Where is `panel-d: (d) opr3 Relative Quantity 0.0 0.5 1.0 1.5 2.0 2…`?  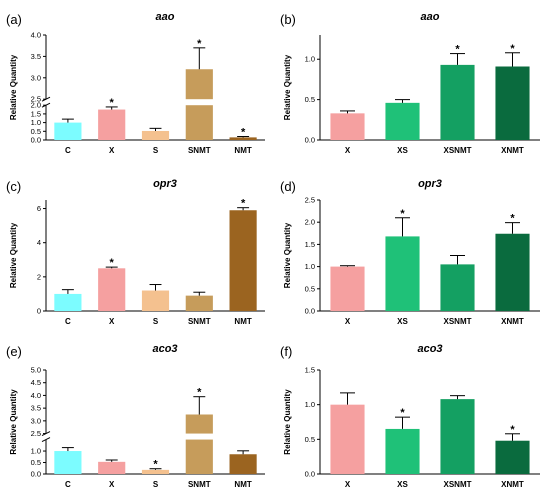
panel-d: (d) opr3 Relative Quantity 0.0 0.5 1.0 1.5 2.0 2… is located at coordinates (410, 252).